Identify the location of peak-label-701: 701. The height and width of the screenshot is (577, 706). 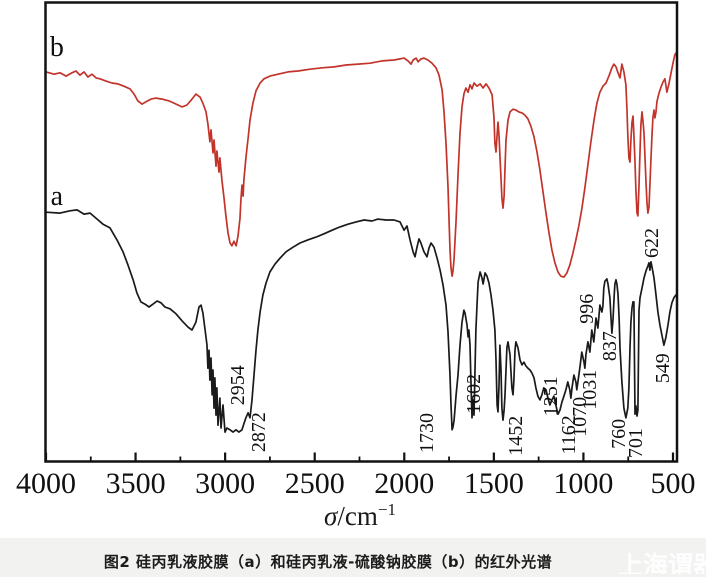
(636, 443).